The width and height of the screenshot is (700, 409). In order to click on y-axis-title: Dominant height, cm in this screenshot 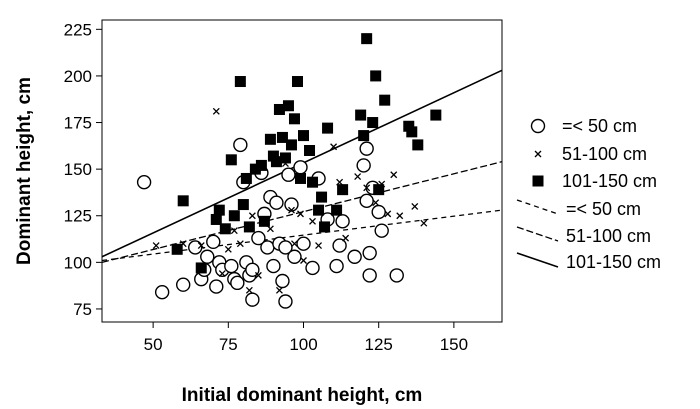, I will do `click(24, 171)`.